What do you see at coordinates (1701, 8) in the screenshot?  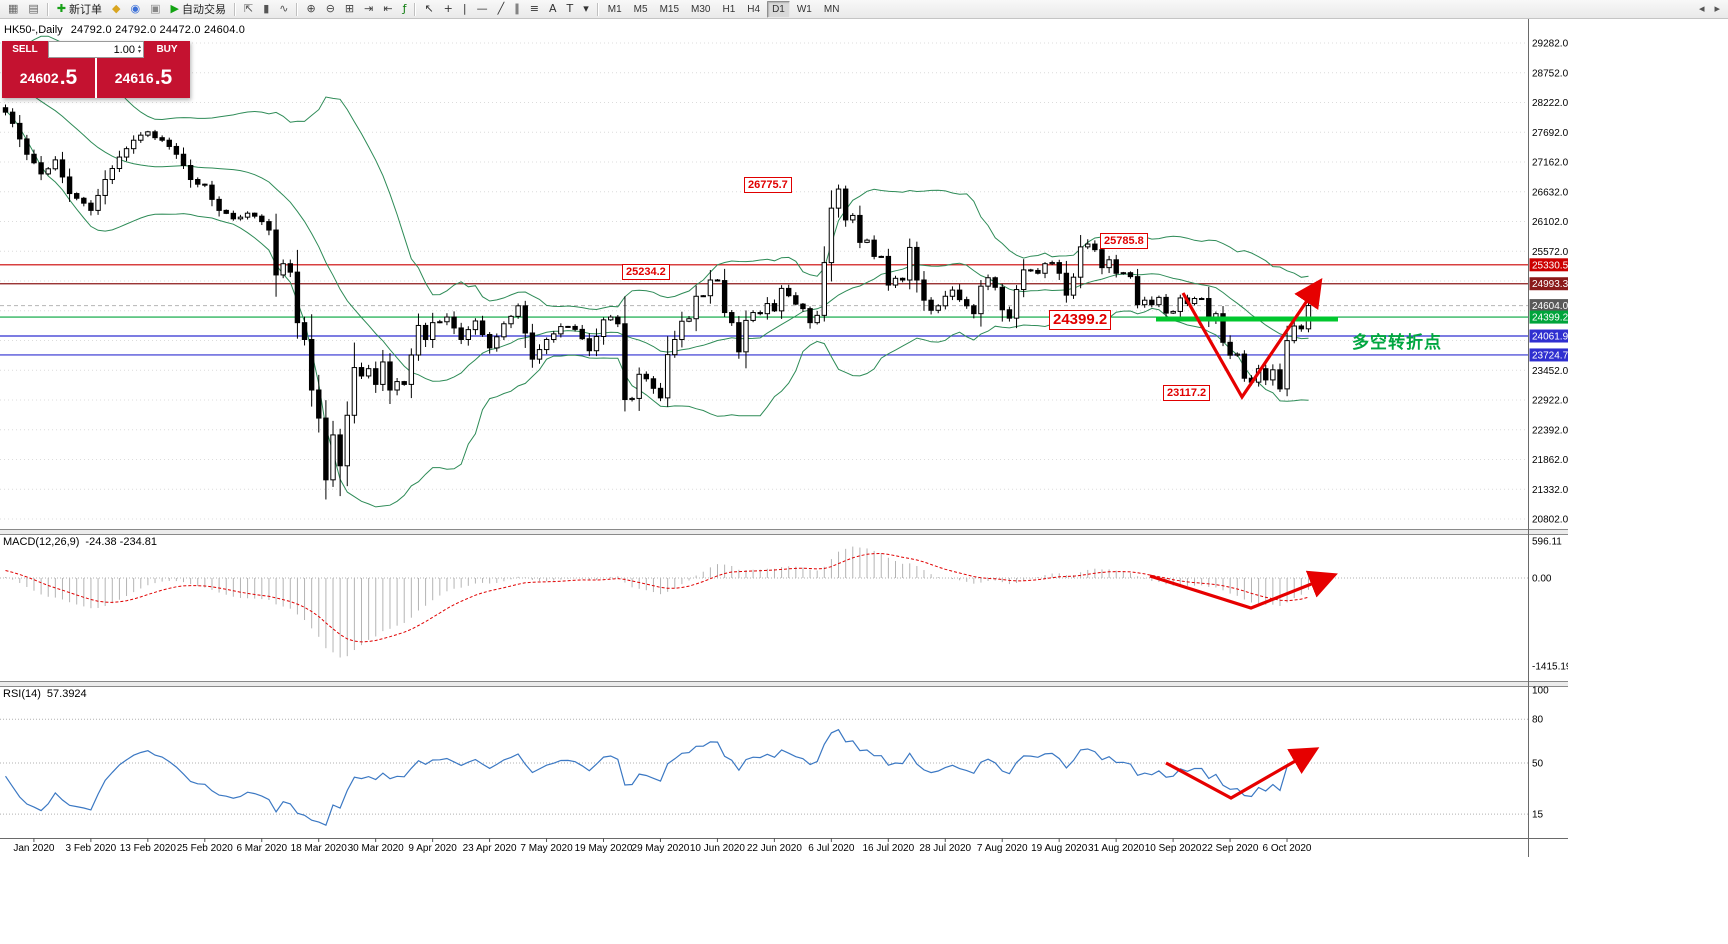 I see `toolbar-prev-icon: ◂` at bounding box center [1701, 8].